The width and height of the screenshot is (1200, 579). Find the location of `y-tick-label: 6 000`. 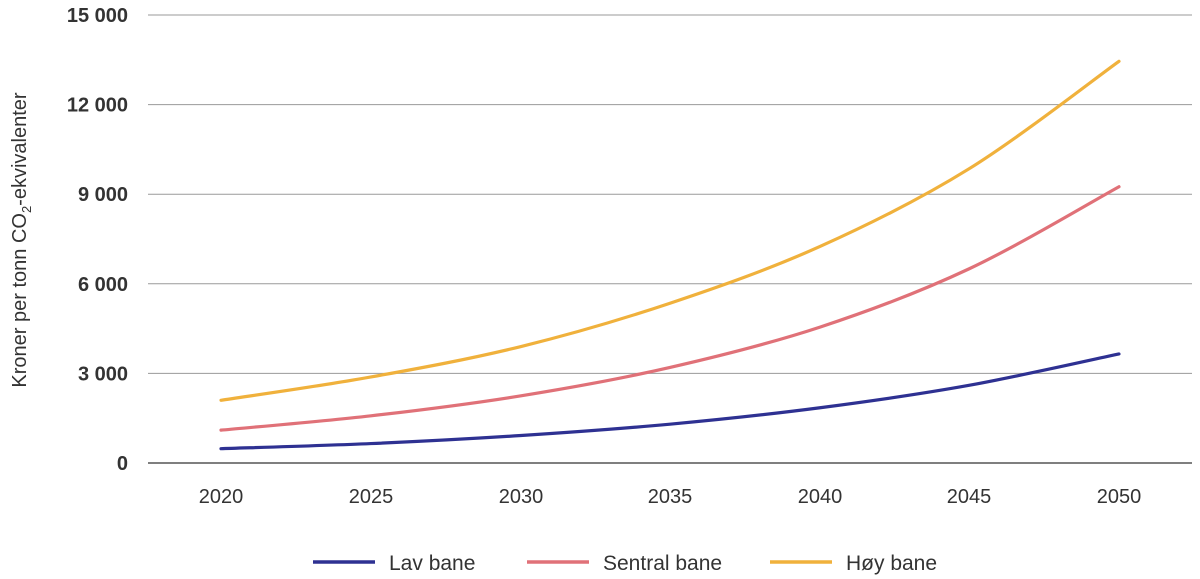

y-tick-label: 6 000 is located at coordinates (103, 285).